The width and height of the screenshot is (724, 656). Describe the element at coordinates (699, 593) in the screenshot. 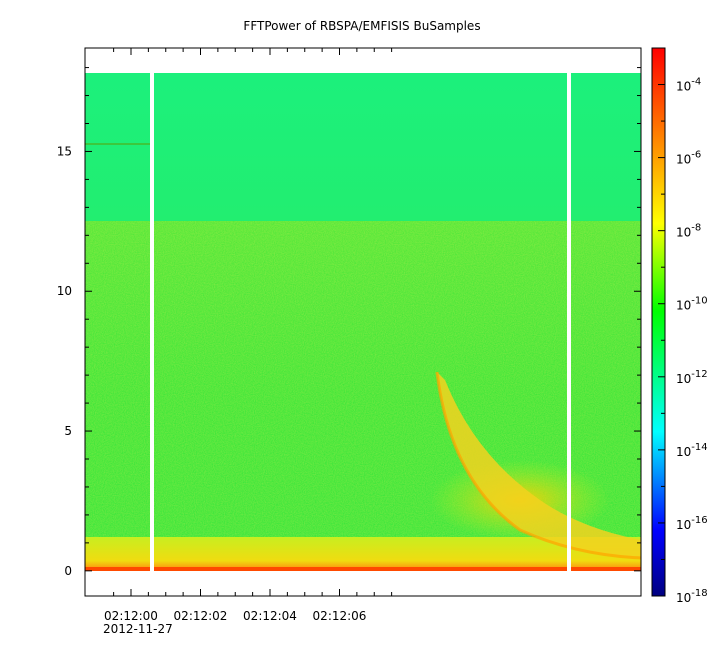

I see `colorbar-tick-exponent: -18` at that location.